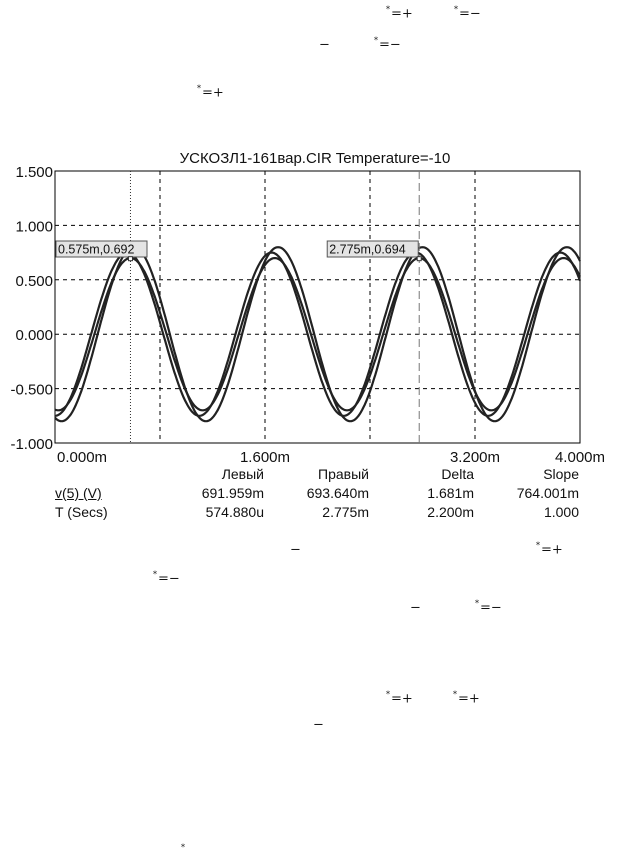  What do you see at coordinates (450, 493) in the screenshot?
I see `row-value: 1.681m` at bounding box center [450, 493].